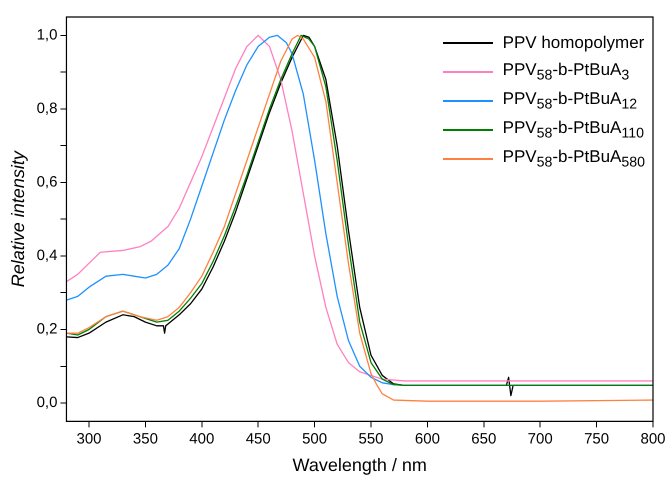  Describe the element at coordinates (201, 439) in the screenshot. I see `x-tick-label: 400` at that location.